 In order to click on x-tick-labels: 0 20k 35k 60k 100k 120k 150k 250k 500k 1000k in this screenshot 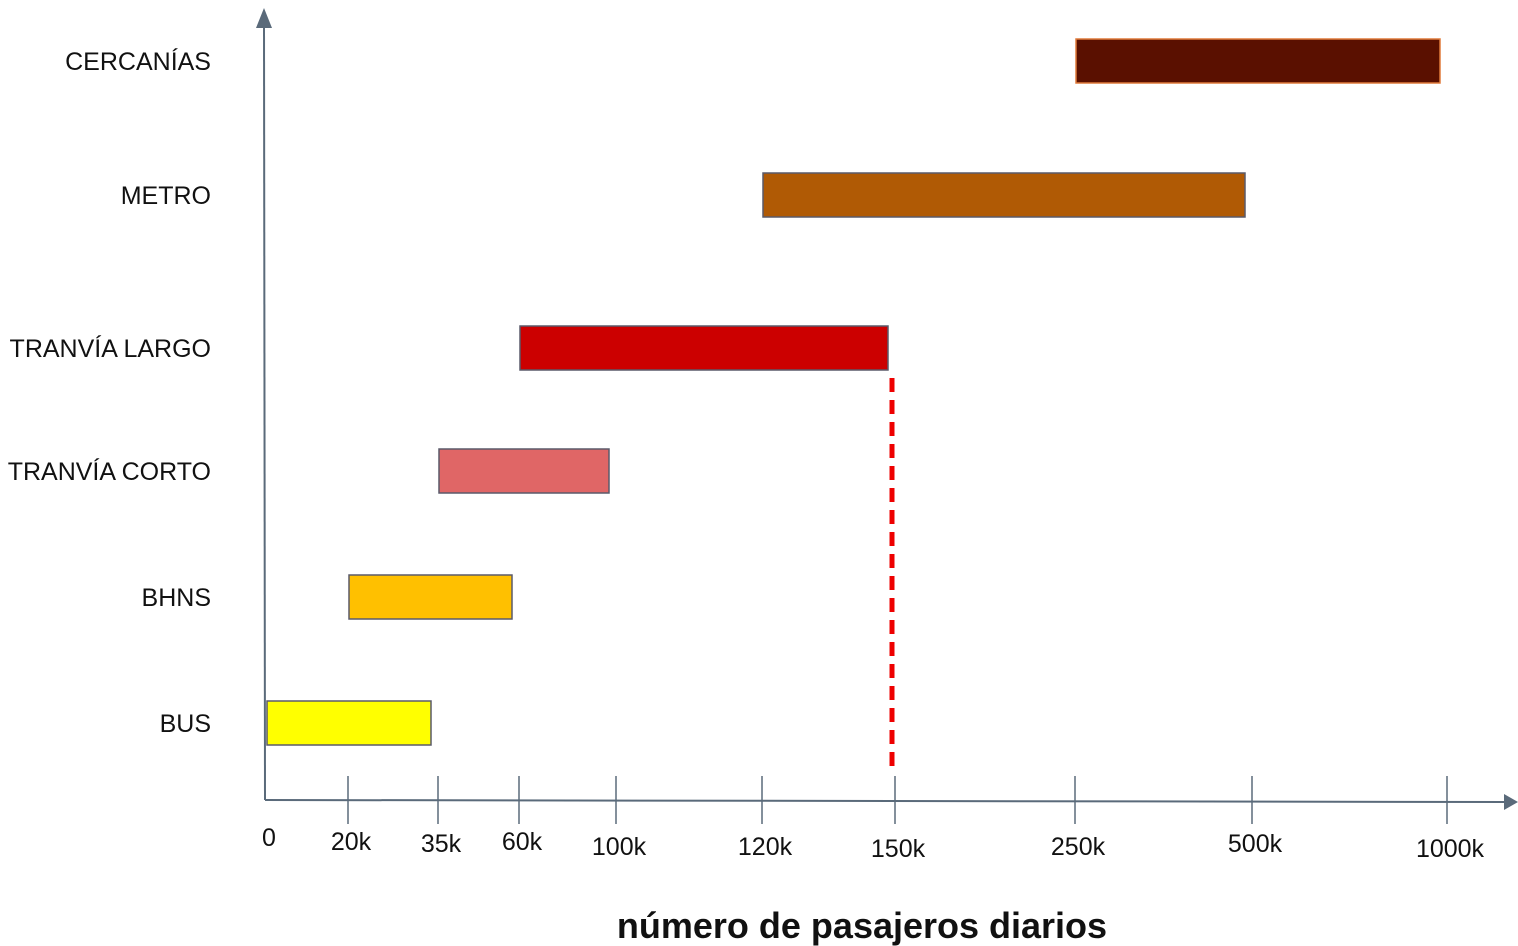, I will do `click(873, 843)`.